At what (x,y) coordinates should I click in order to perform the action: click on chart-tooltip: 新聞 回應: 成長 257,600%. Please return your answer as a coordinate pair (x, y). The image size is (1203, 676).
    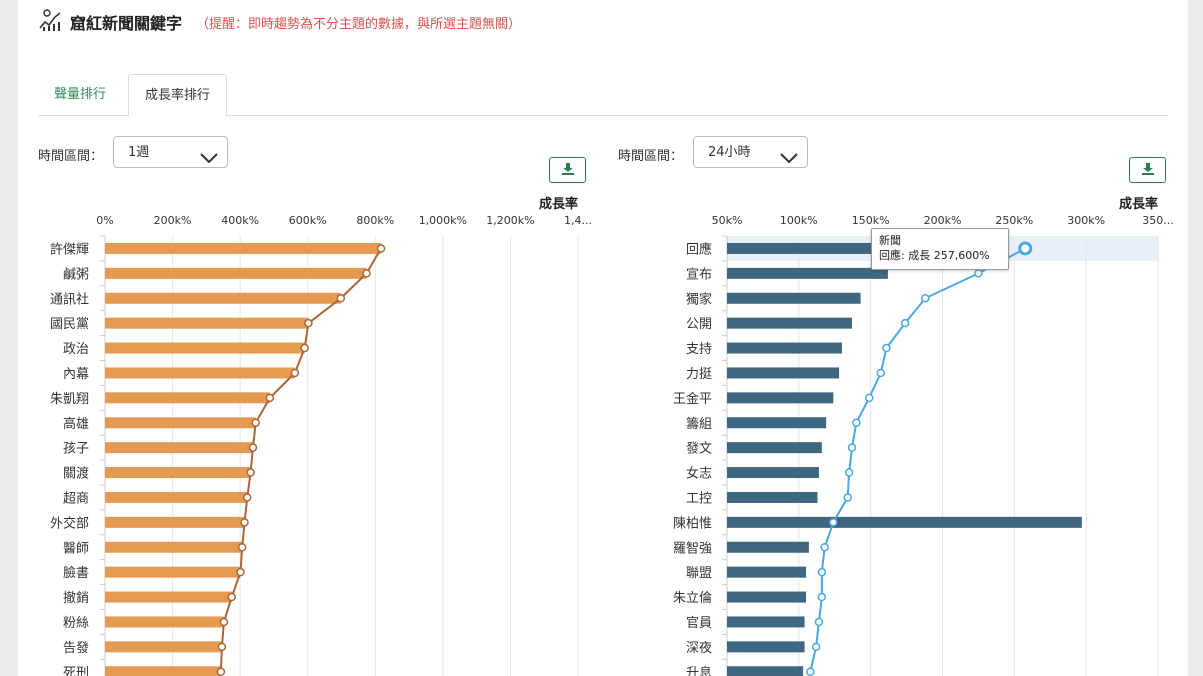
    Looking at the image, I should click on (940, 249).